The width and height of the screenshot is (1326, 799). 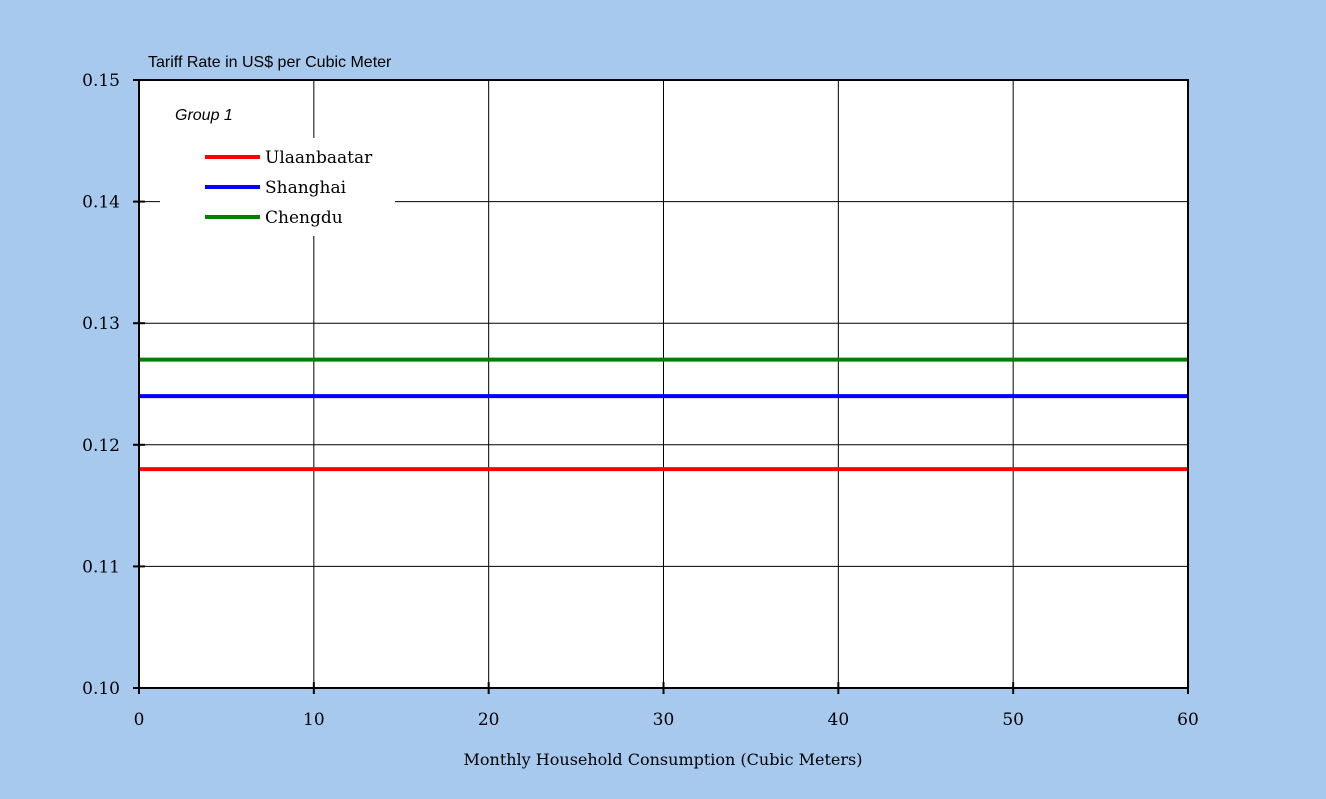 What do you see at coordinates (204, 115) in the screenshot?
I see `group-annotation: Group 1` at bounding box center [204, 115].